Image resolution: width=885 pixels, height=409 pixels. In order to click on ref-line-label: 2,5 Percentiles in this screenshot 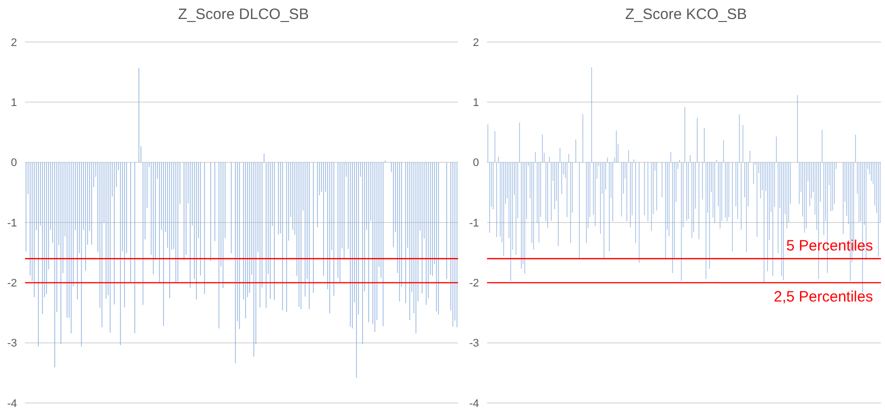, I will do `click(823, 297)`.